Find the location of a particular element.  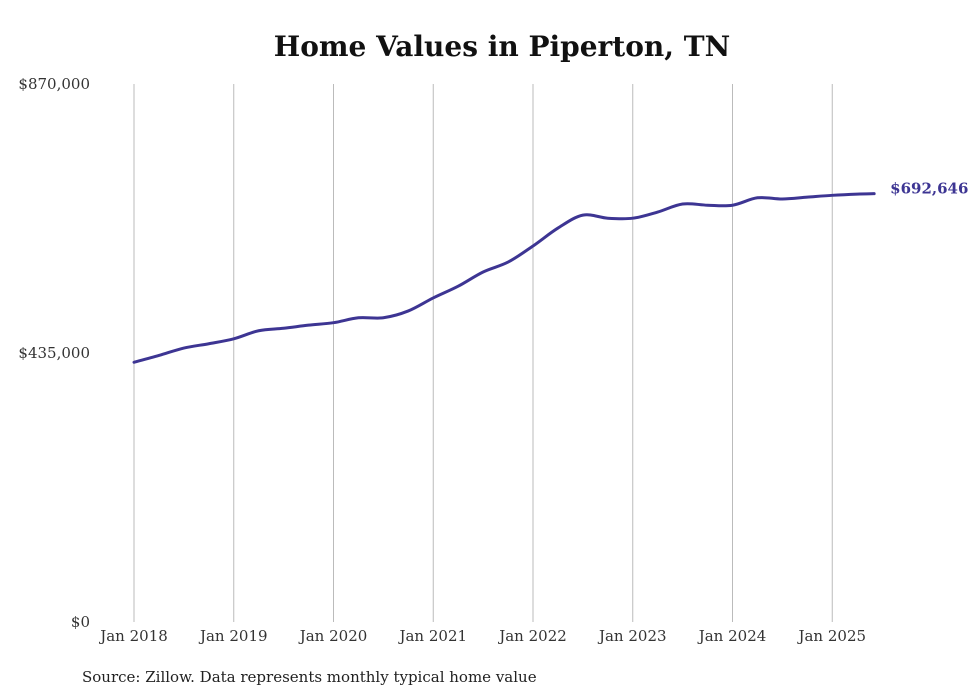

x-tick-label: Jan 2023 is located at coordinates (632, 636).